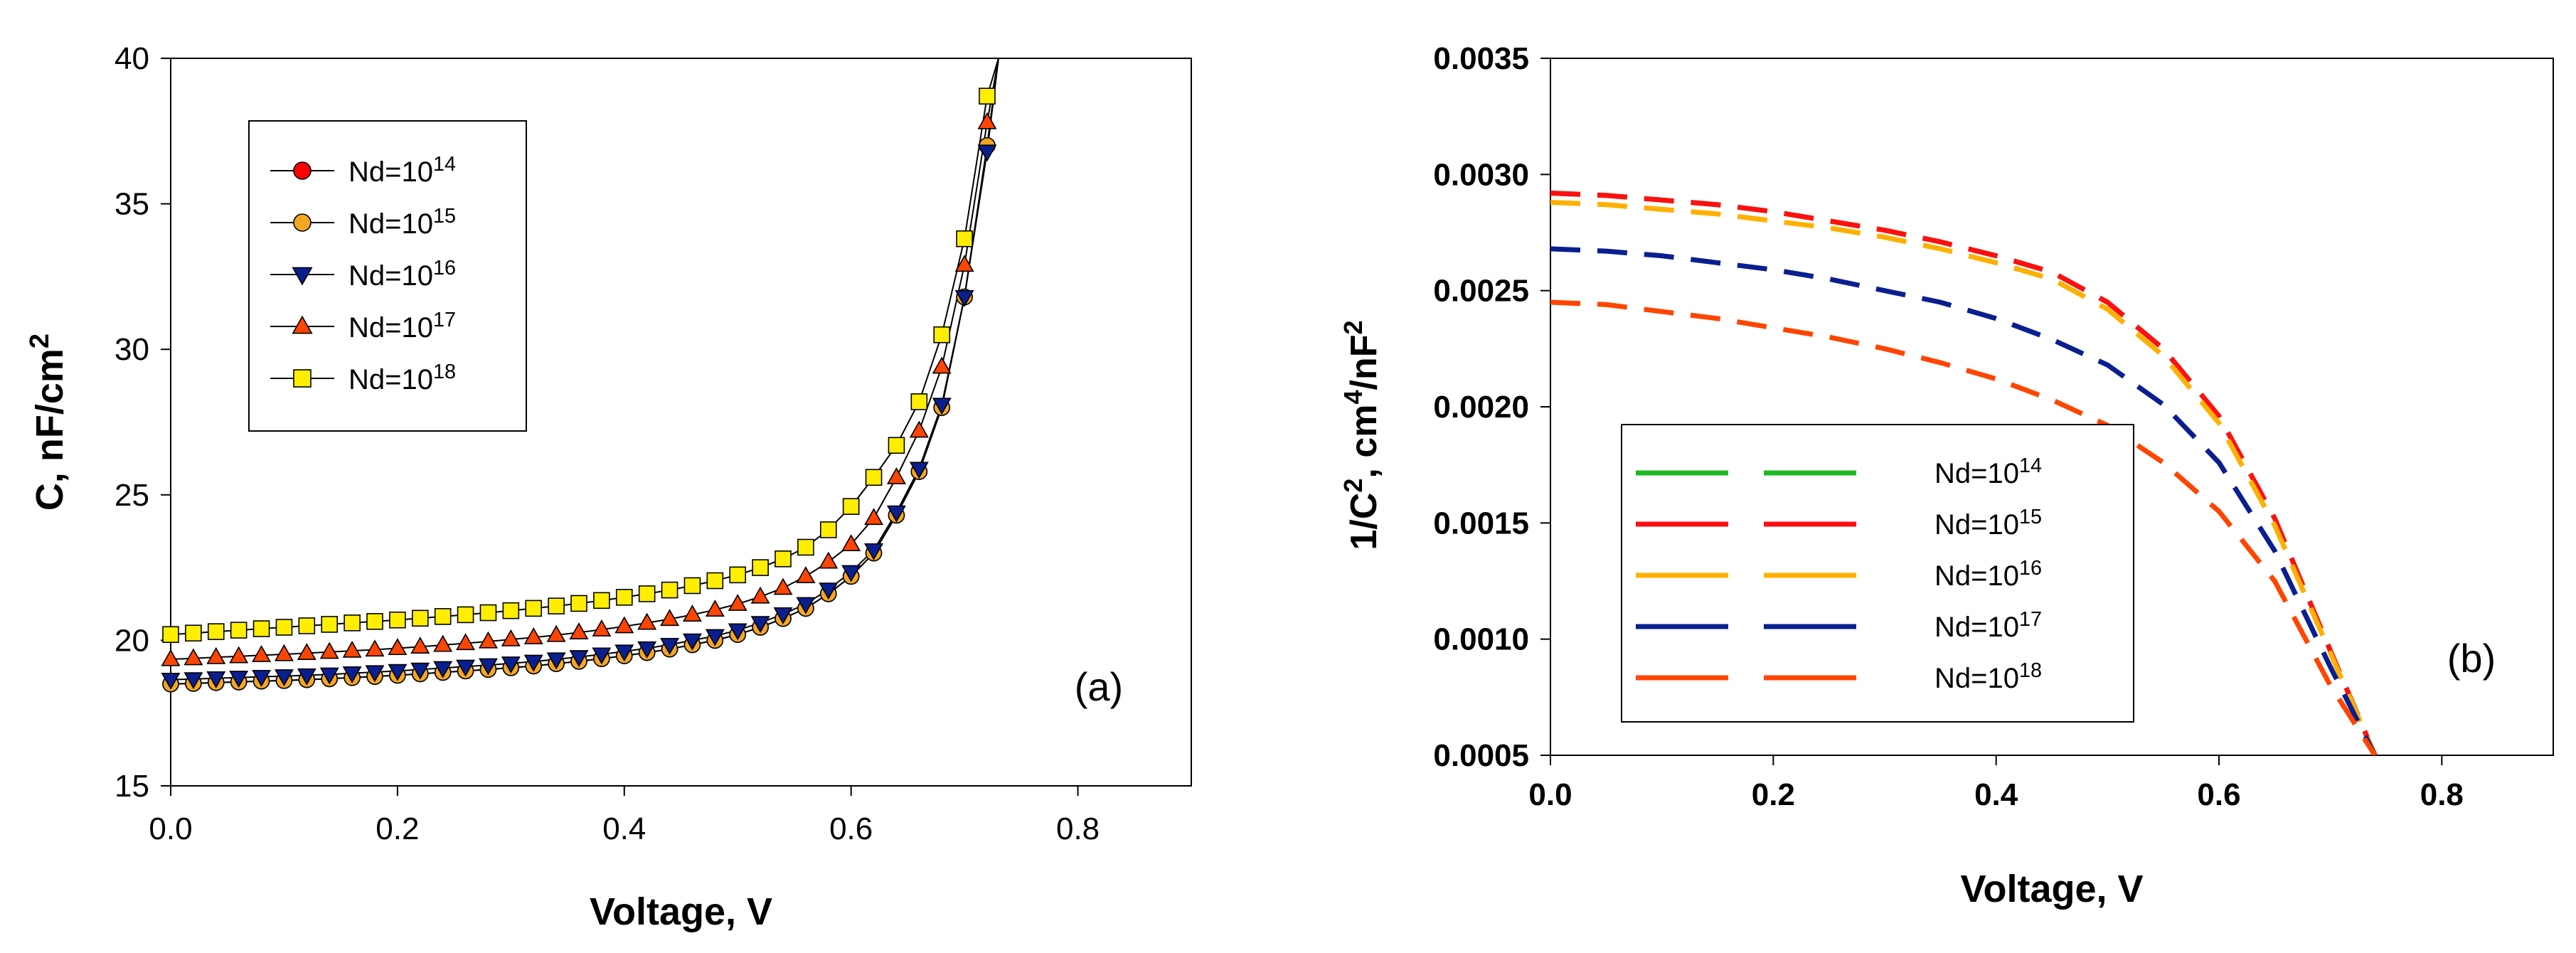 The image size is (2576, 953). What do you see at coordinates (2442, 794) in the screenshot?
I see `x-tick-label-b: 0.8` at bounding box center [2442, 794].